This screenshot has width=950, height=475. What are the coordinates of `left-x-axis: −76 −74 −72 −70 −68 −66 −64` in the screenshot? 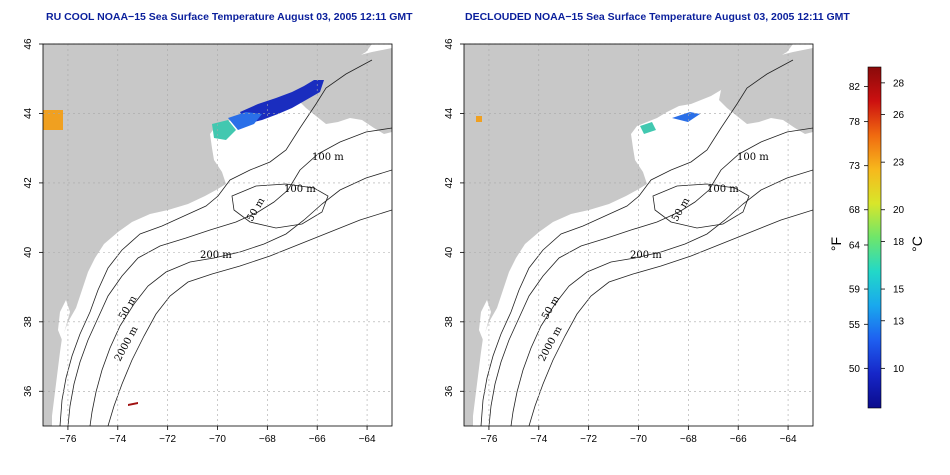 It's located at (217, 435).